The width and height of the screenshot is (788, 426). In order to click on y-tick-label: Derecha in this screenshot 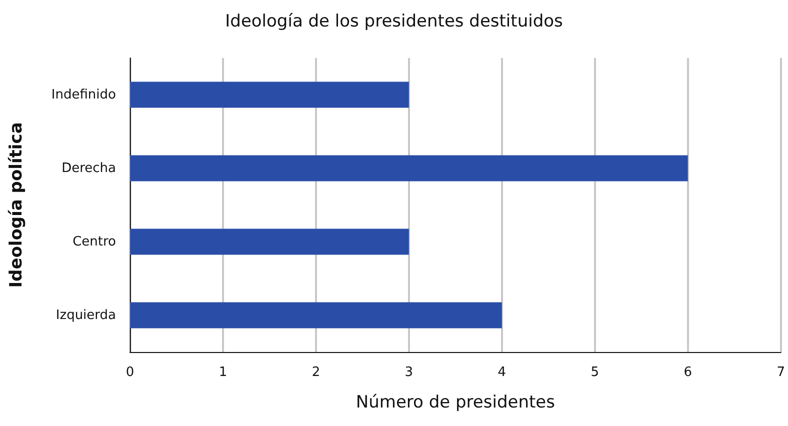, I will do `click(89, 168)`.